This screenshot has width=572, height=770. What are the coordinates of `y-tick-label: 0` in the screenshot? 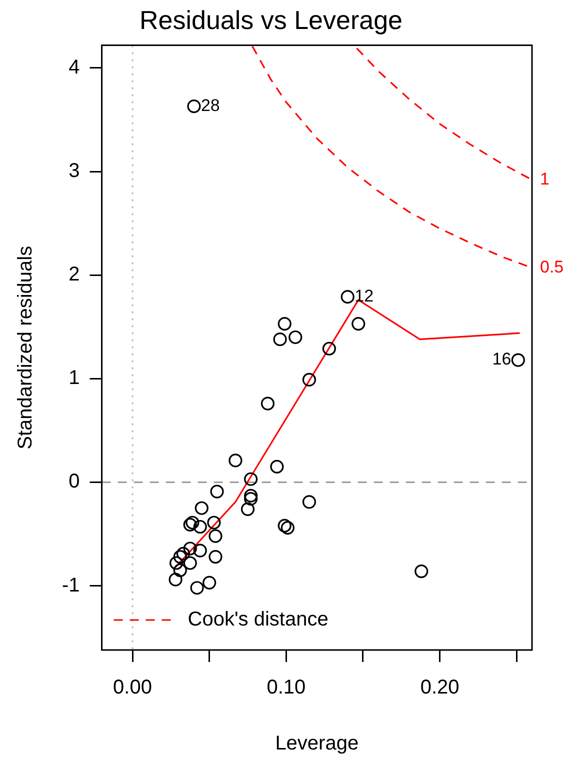 It's located at (74, 481).